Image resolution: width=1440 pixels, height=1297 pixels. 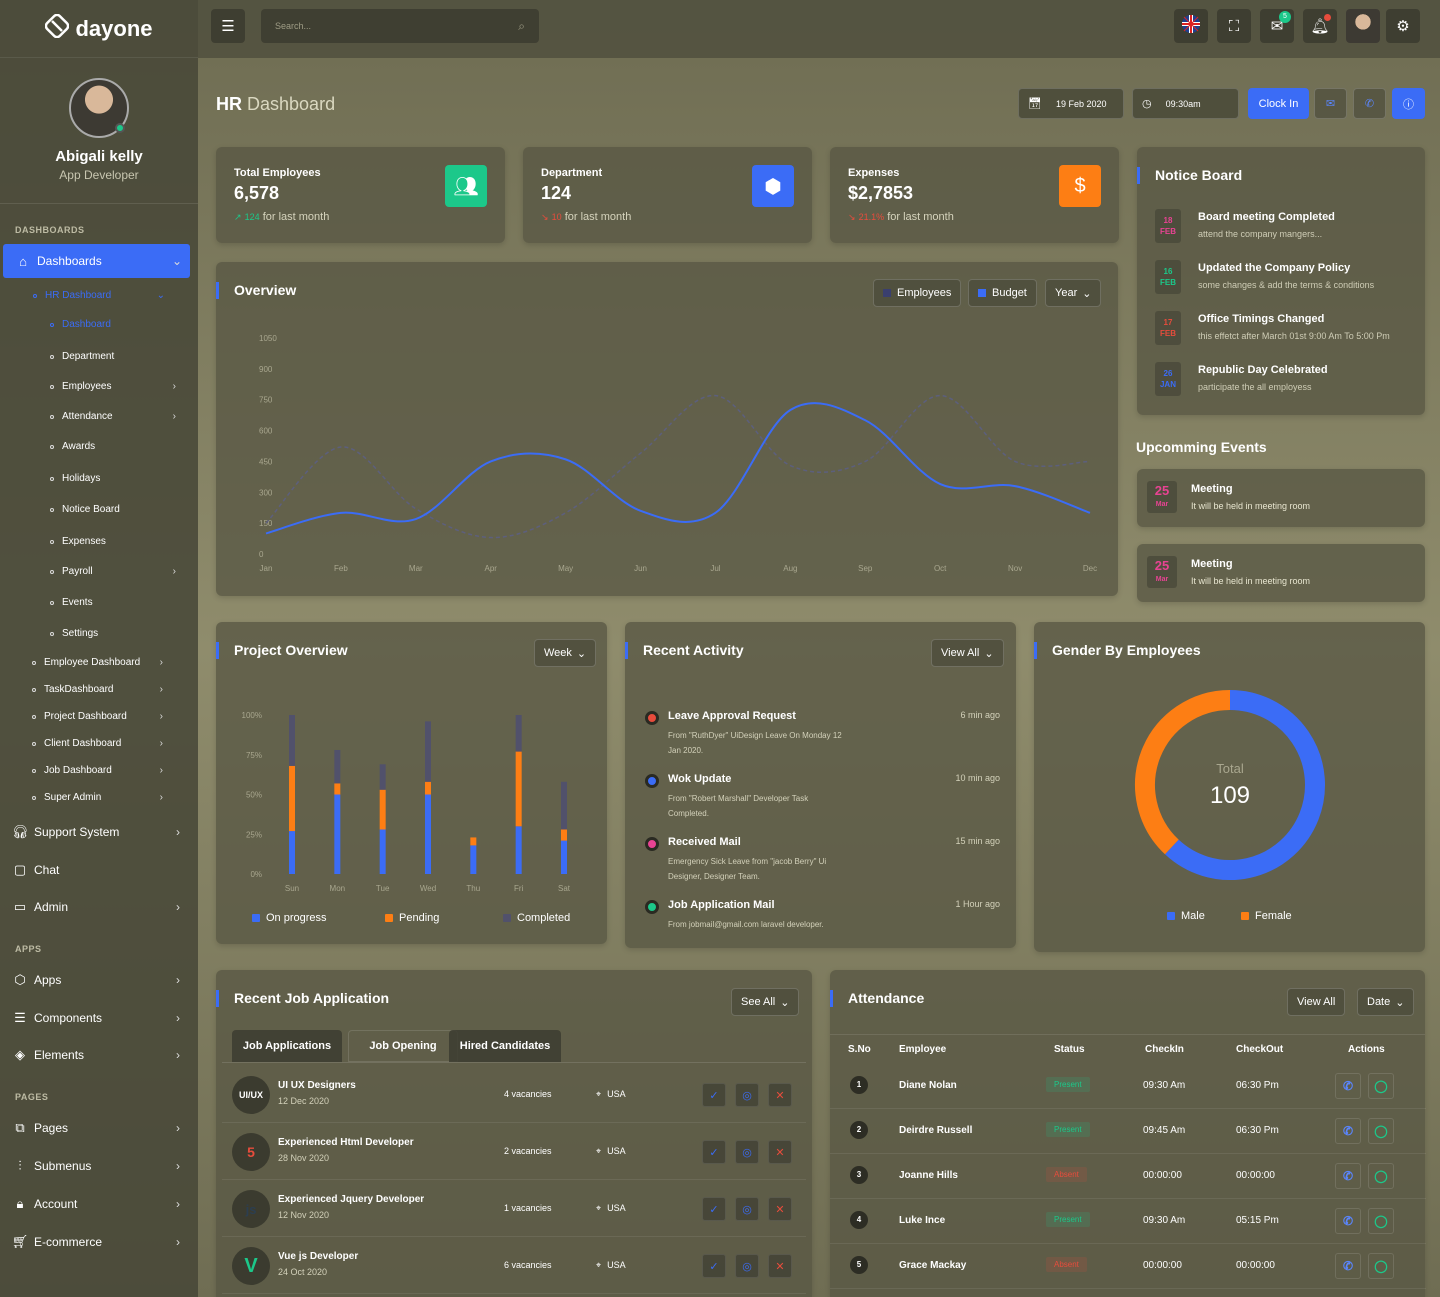 What do you see at coordinates (99, 1242) in the screenshot?
I see `sidebar-item-e-commerce: 🛒︎ E-commerce ›` at bounding box center [99, 1242].